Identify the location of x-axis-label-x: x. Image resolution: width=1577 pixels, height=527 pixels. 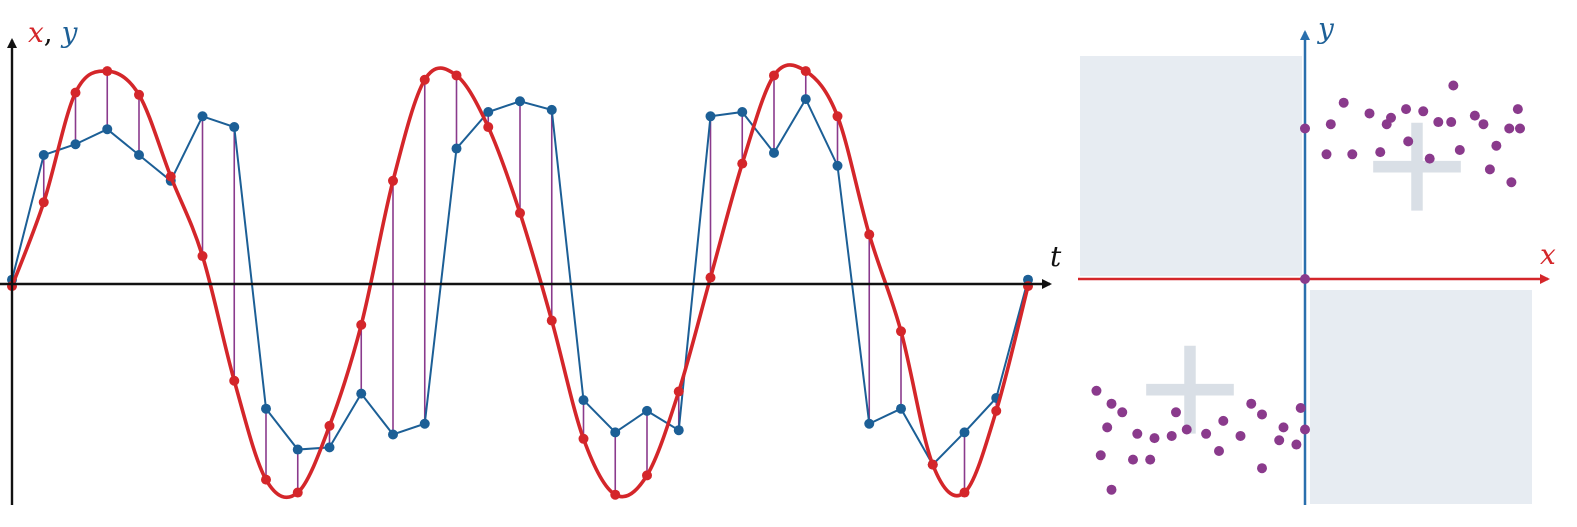
(36, 32).